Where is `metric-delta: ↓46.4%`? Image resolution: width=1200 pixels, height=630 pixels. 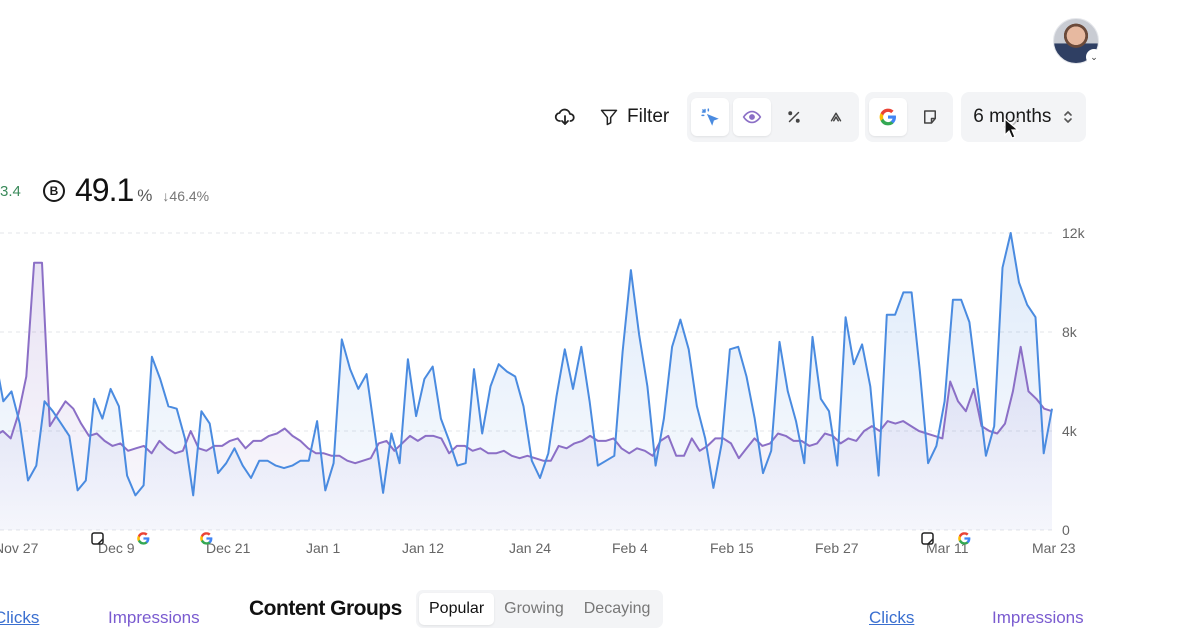
metric-delta: ↓46.4% is located at coordinates (186, 196).